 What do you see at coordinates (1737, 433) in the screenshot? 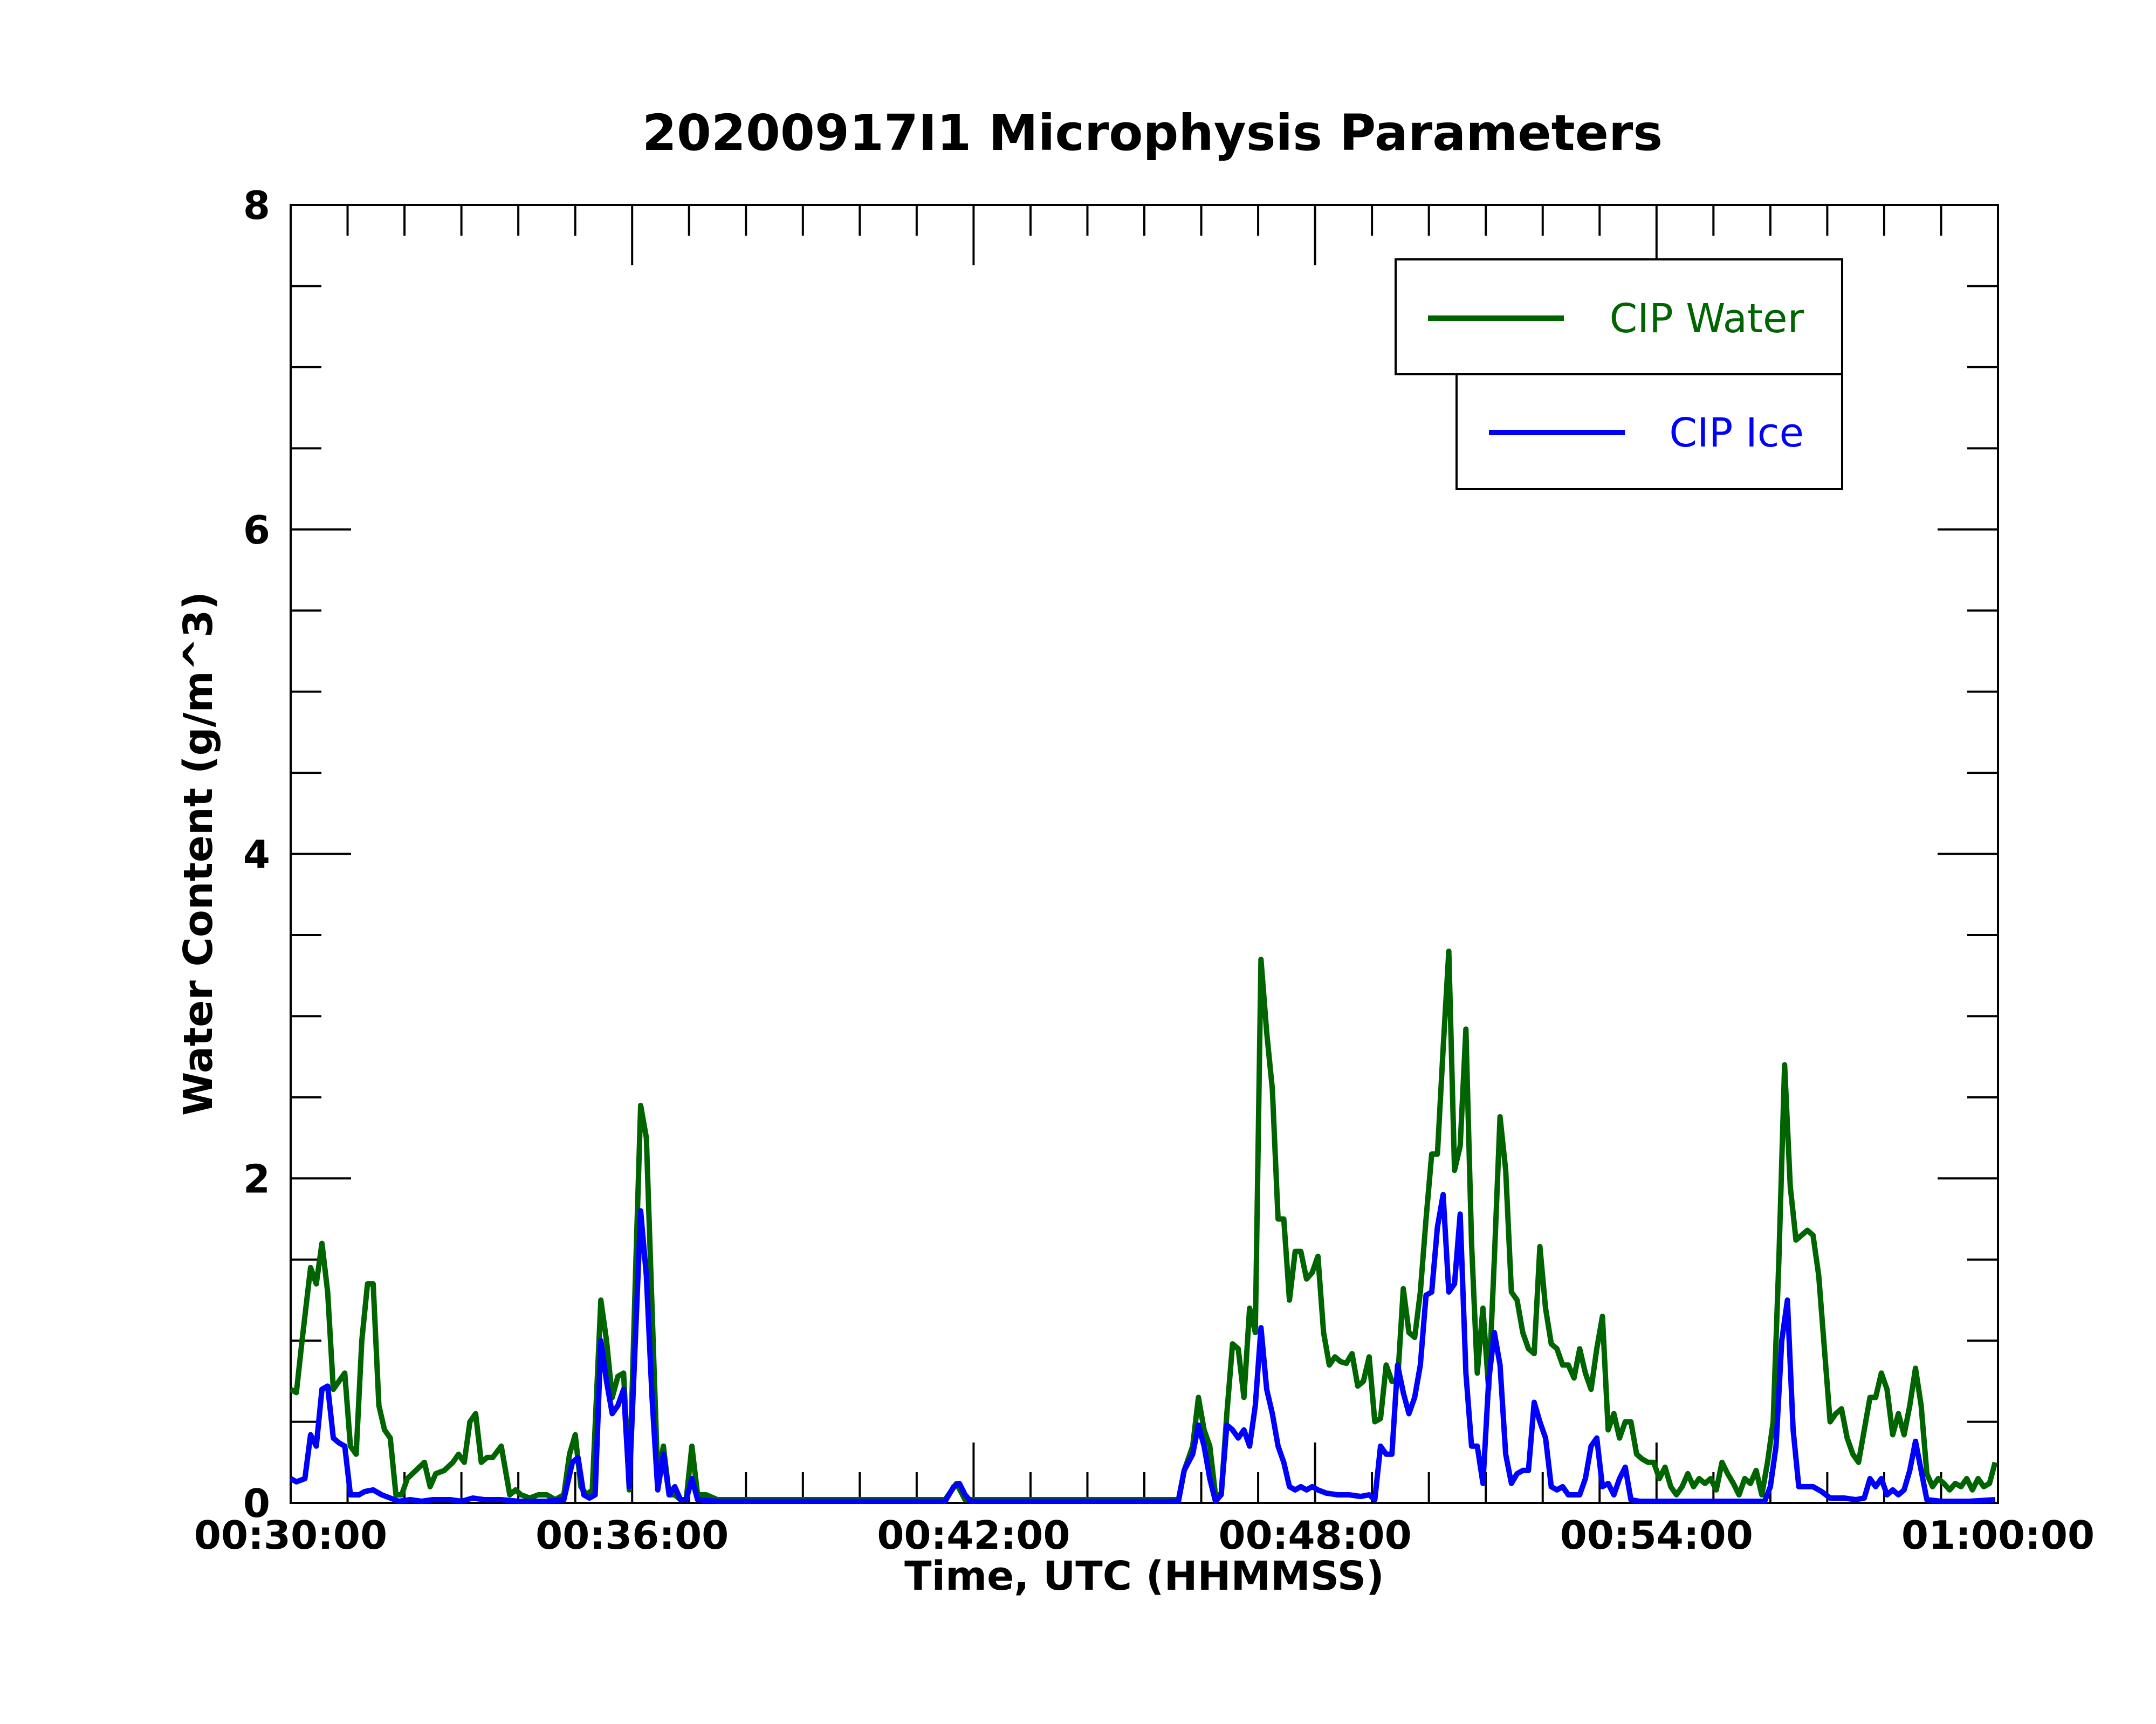
I see `legend-label-ice: CIP Ice` at bounding box center [1737, 433].